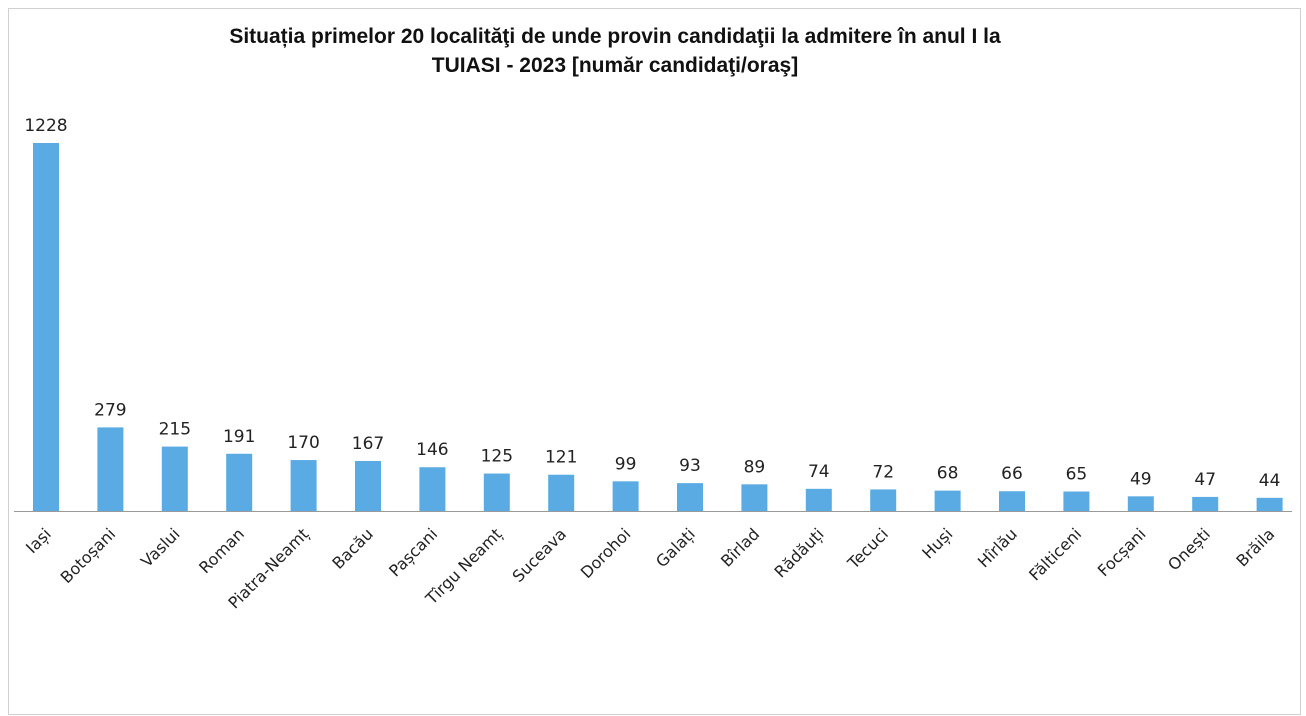  Describe the element at coordinates (1189, 549) in the screenshot. I see `category-tick-label: Onești` at that location.